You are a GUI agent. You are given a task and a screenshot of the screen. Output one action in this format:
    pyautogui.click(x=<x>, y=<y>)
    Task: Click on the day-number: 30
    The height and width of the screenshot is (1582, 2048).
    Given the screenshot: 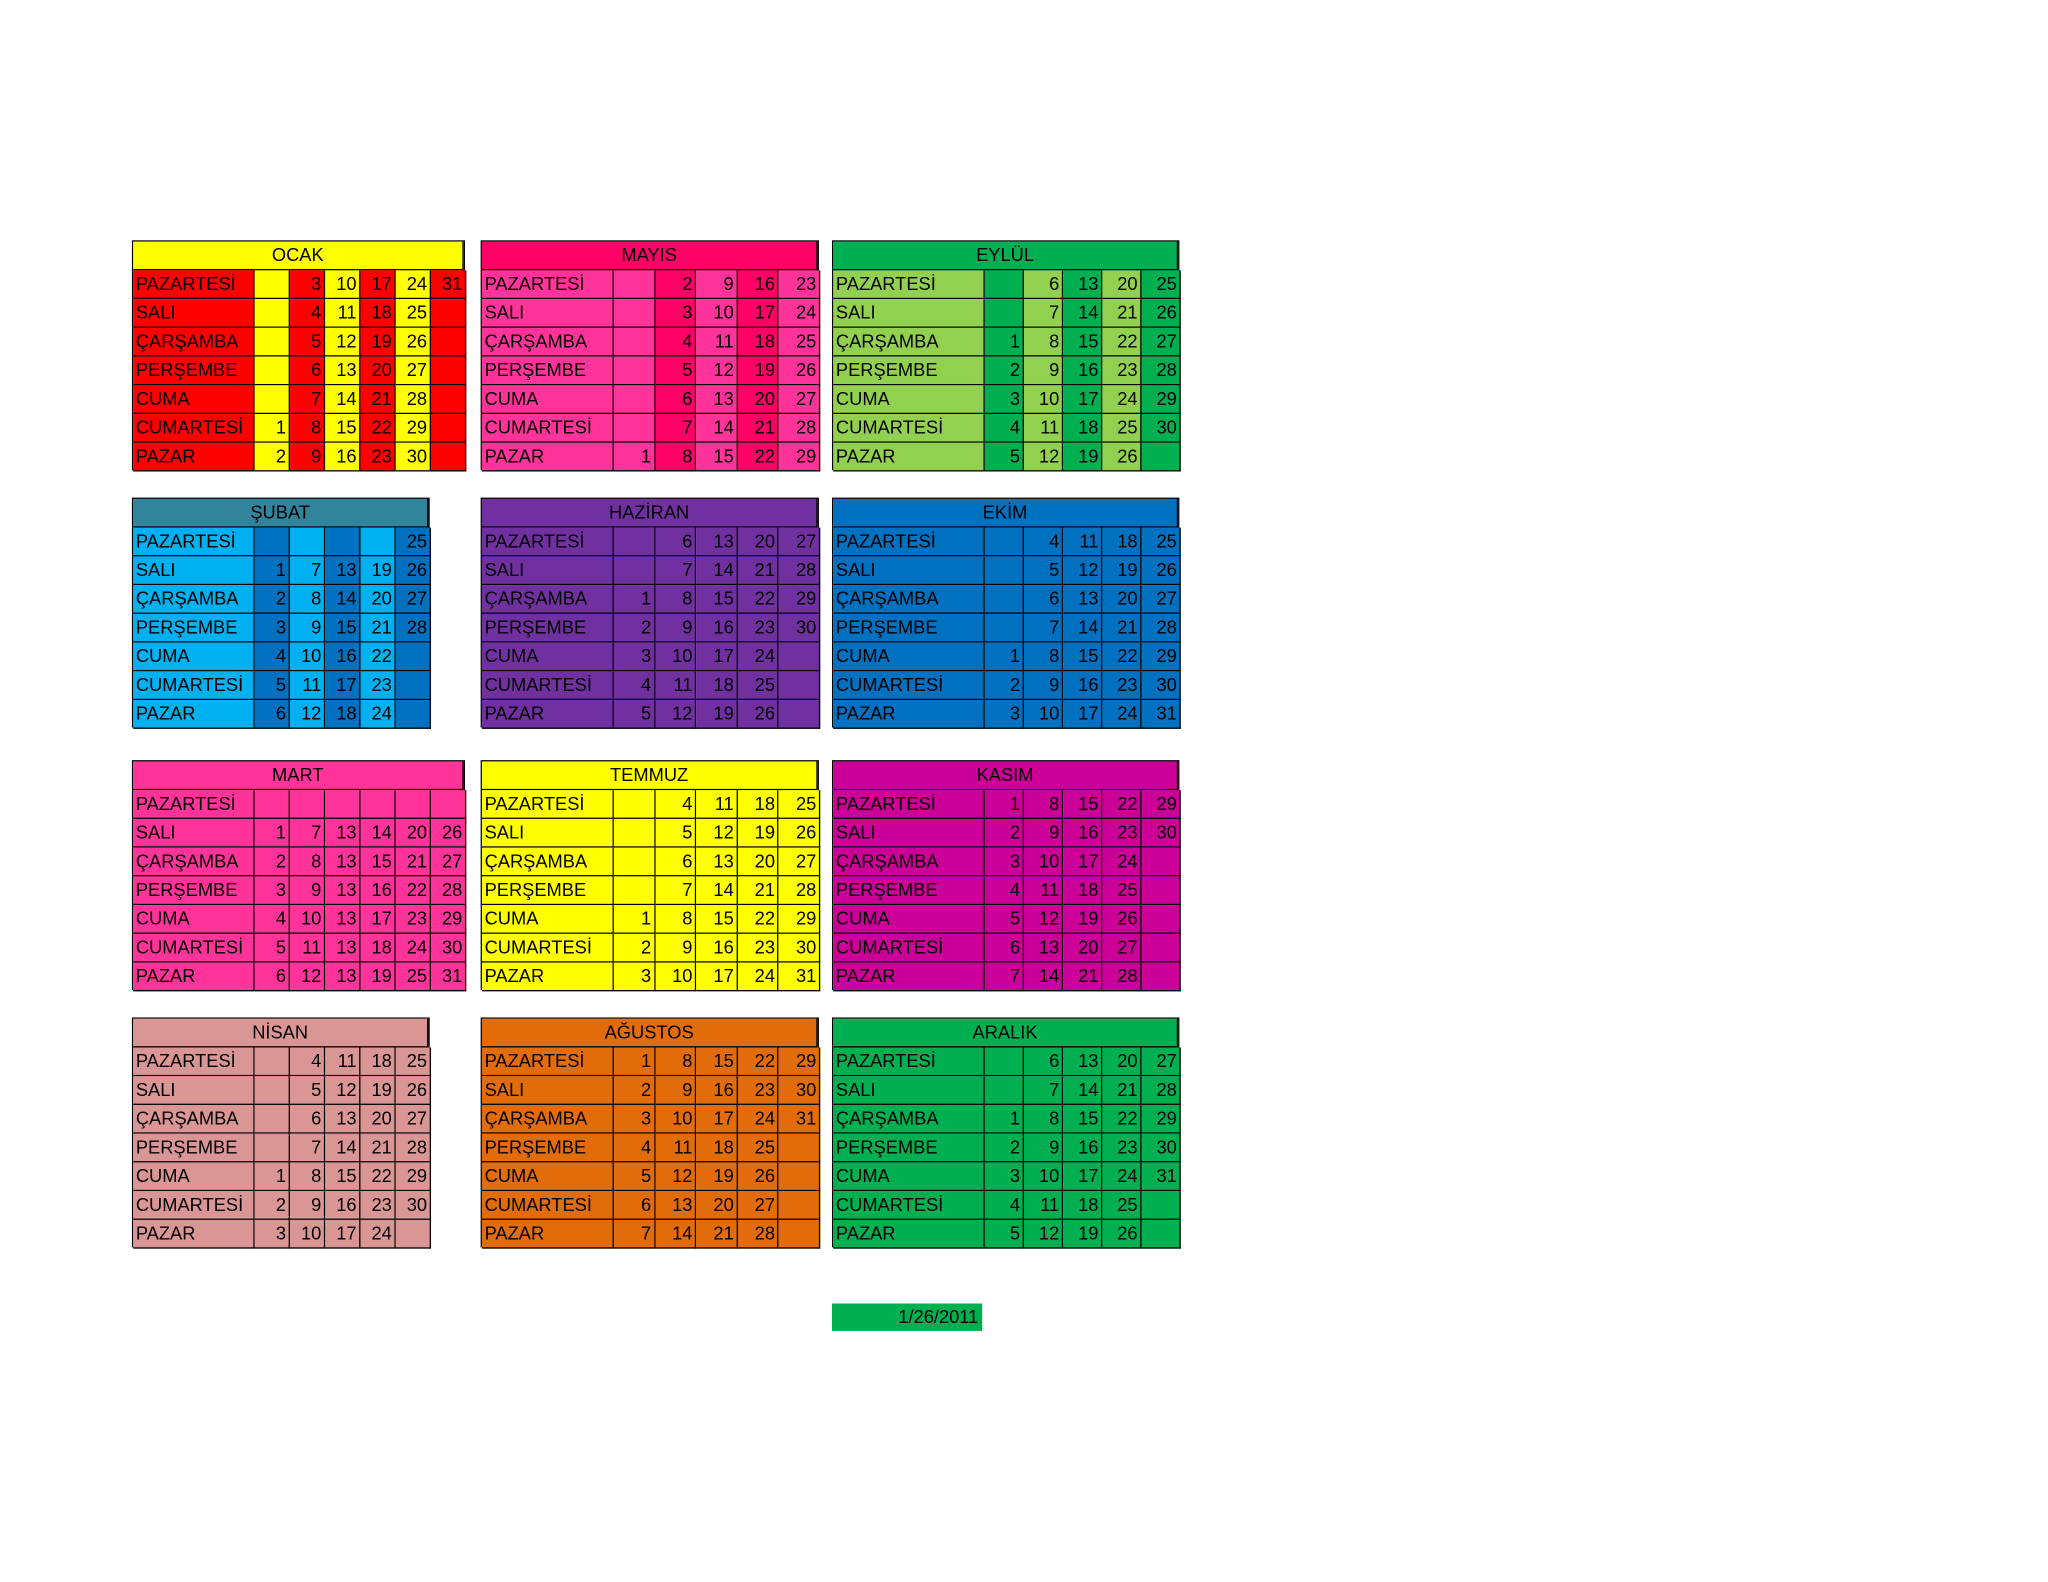 What is the action you would take?
    pyautogui.click(x=1161, y=428)
    